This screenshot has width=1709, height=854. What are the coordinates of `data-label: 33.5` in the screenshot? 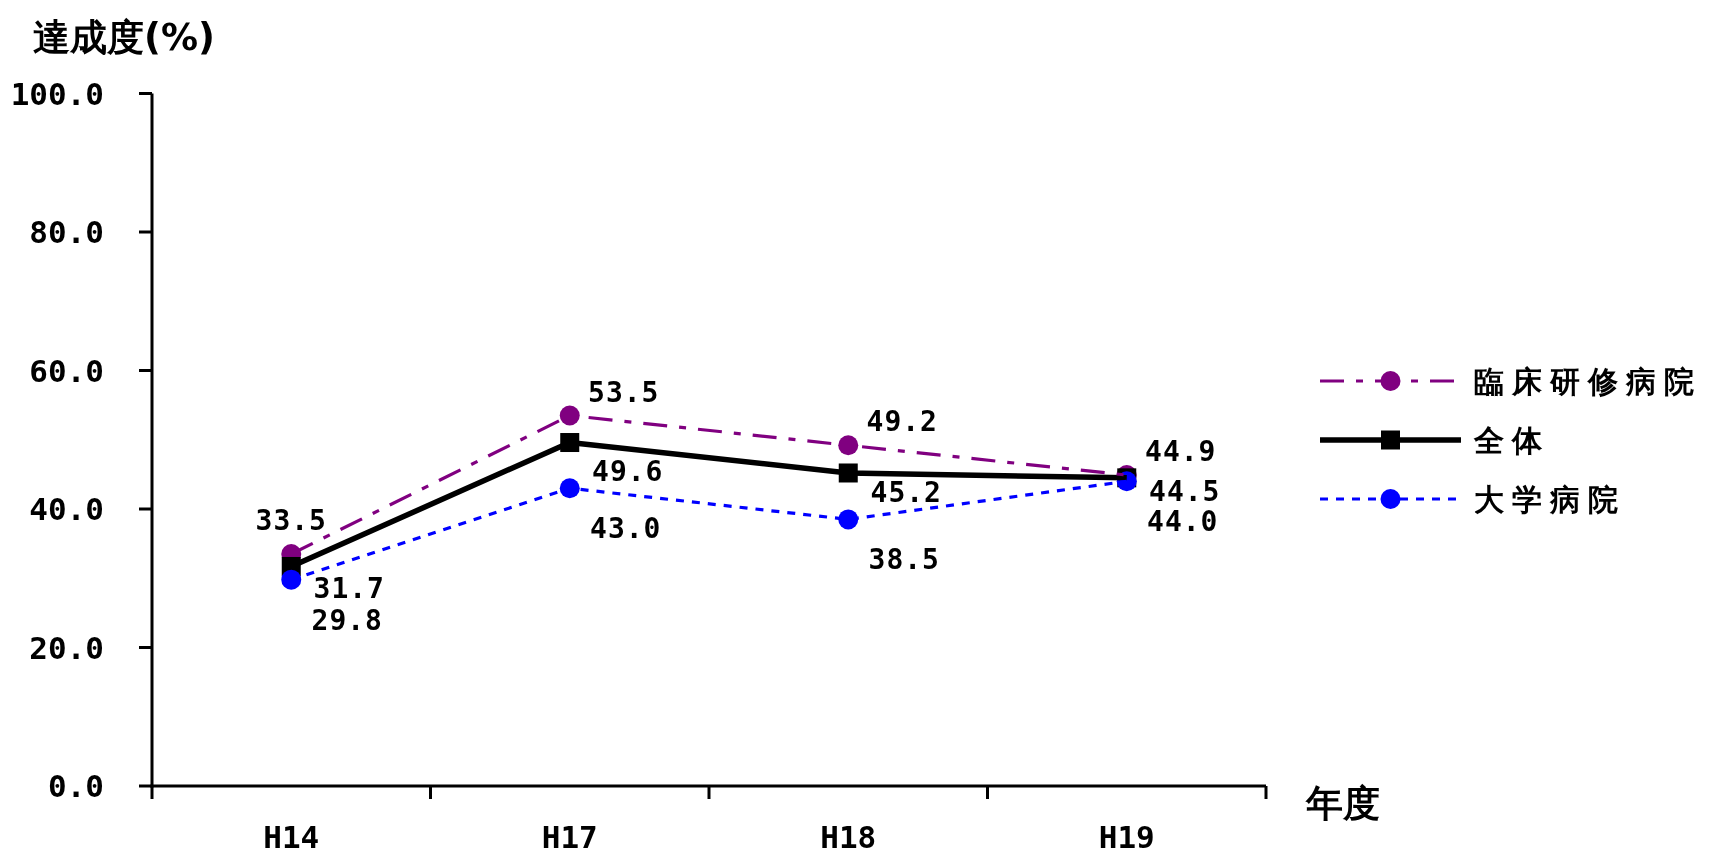 It's located at (291, 520).